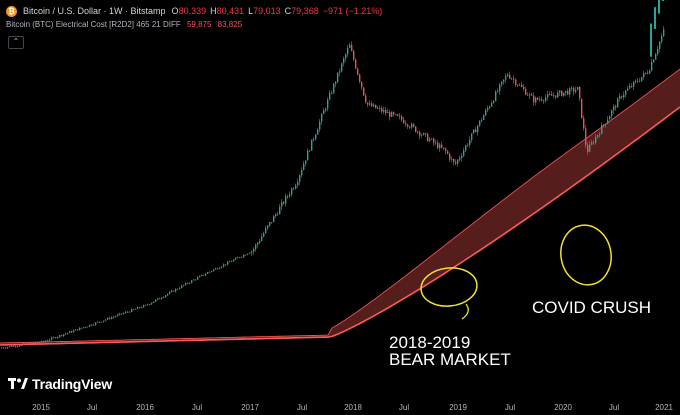  I want to click on tradingview-logo: TradingView, so click(60, 384).